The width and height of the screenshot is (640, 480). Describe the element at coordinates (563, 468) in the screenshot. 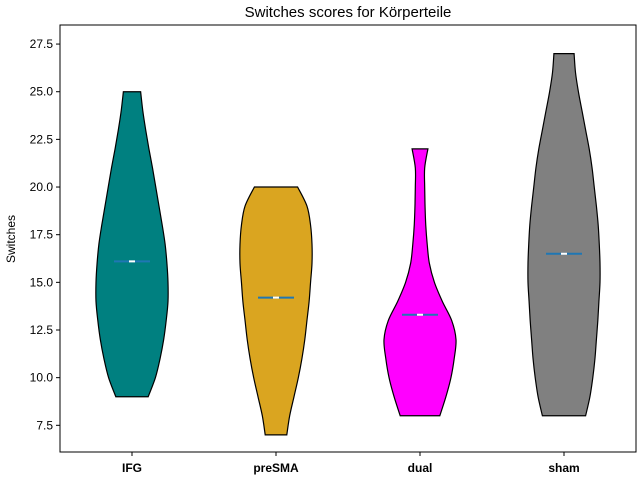

I see `x-tick-label: sham` at that location.